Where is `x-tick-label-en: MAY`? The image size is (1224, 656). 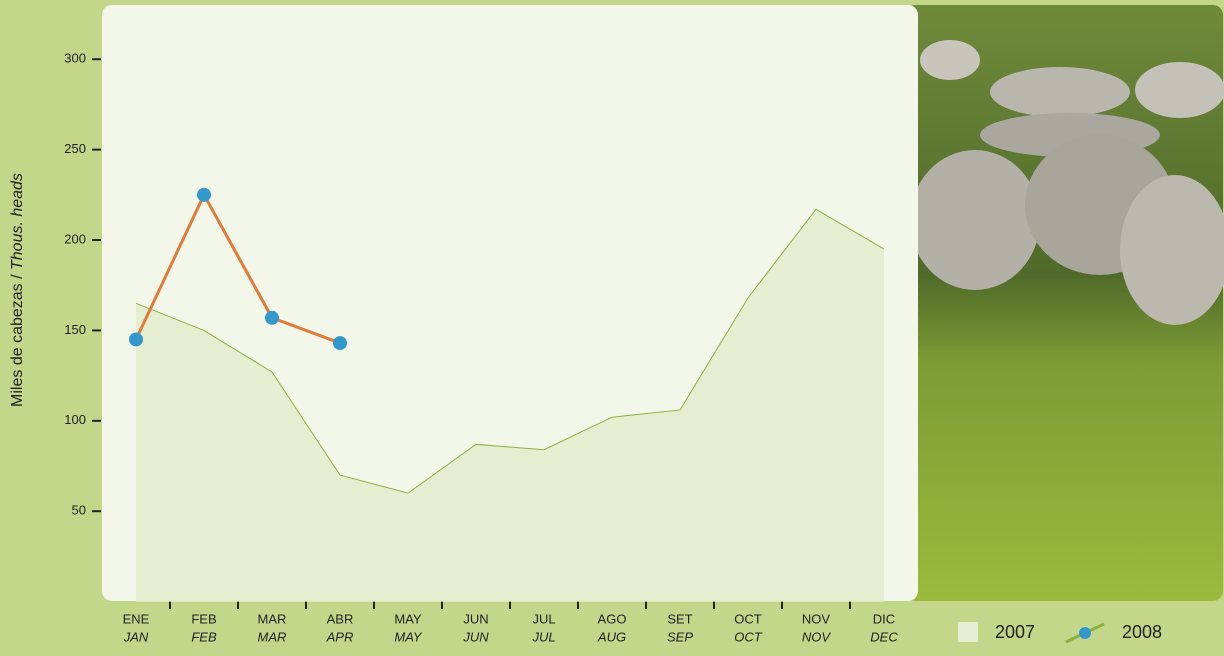 x-tick-label-en: MAY is located at coordinates (408, 636).